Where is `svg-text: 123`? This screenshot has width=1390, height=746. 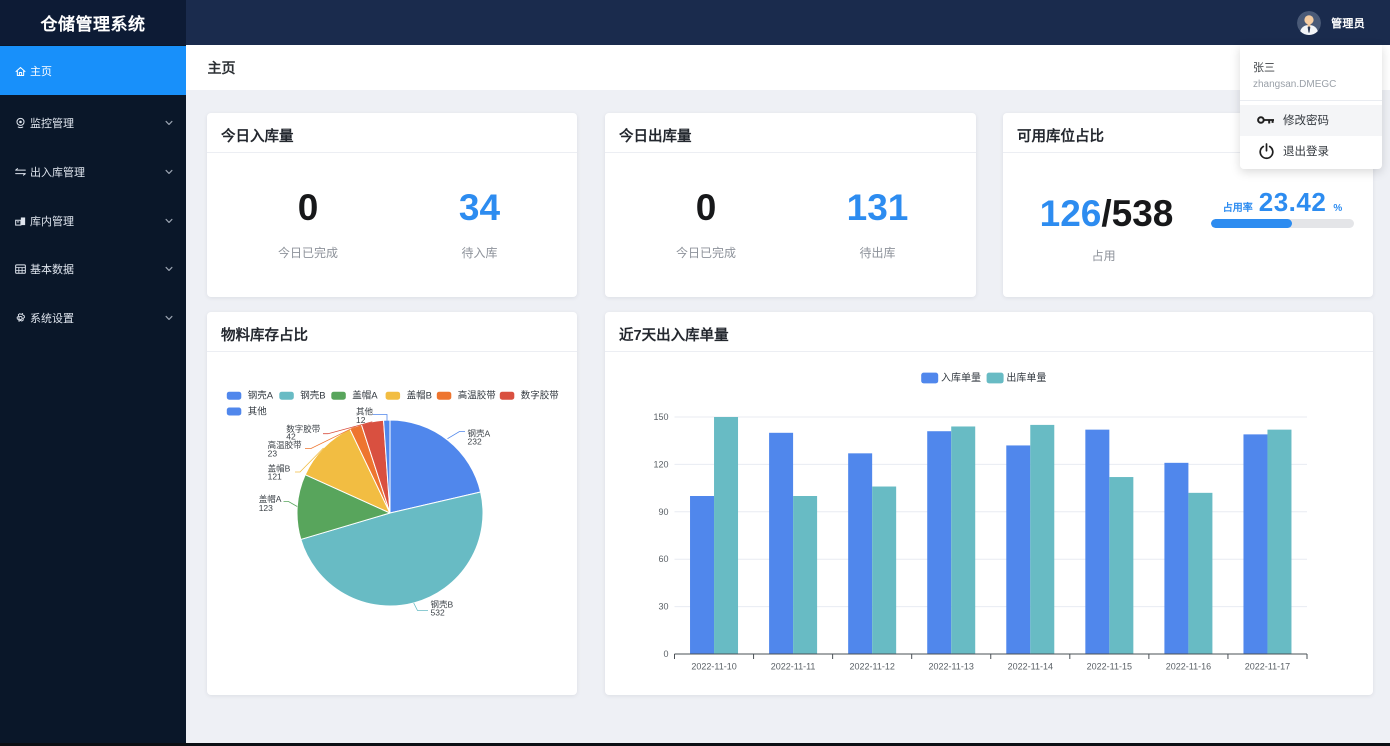 svg-text: 123 is located at coordinates (266, 508).